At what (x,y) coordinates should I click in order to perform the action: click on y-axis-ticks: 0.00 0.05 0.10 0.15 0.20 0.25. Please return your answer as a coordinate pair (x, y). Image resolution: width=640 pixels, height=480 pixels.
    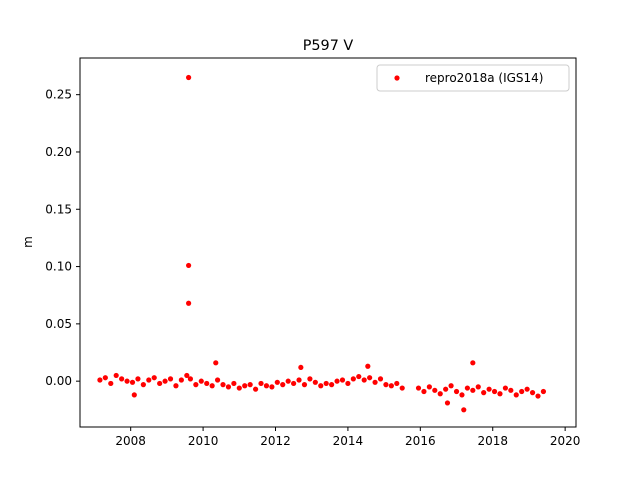
    Looking at the image, I should click on (62, 238).